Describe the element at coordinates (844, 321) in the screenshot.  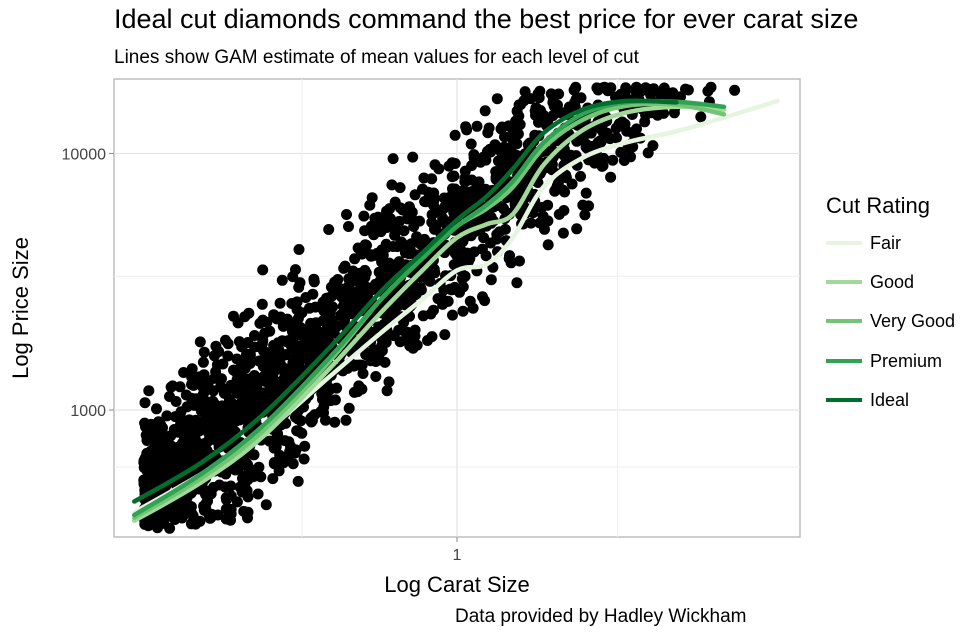
I see `legend-swatch-very-good` at that location.